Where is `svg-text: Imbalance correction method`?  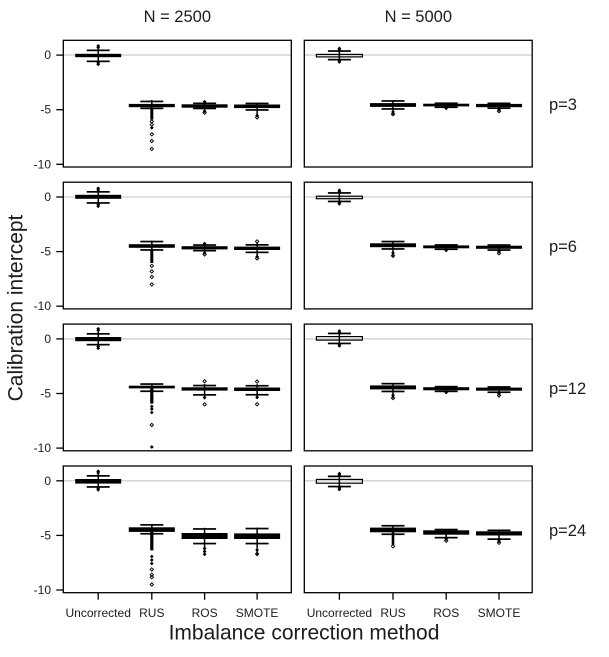
svg-text: Imbalance correction method is located at coordinates (304, 633).